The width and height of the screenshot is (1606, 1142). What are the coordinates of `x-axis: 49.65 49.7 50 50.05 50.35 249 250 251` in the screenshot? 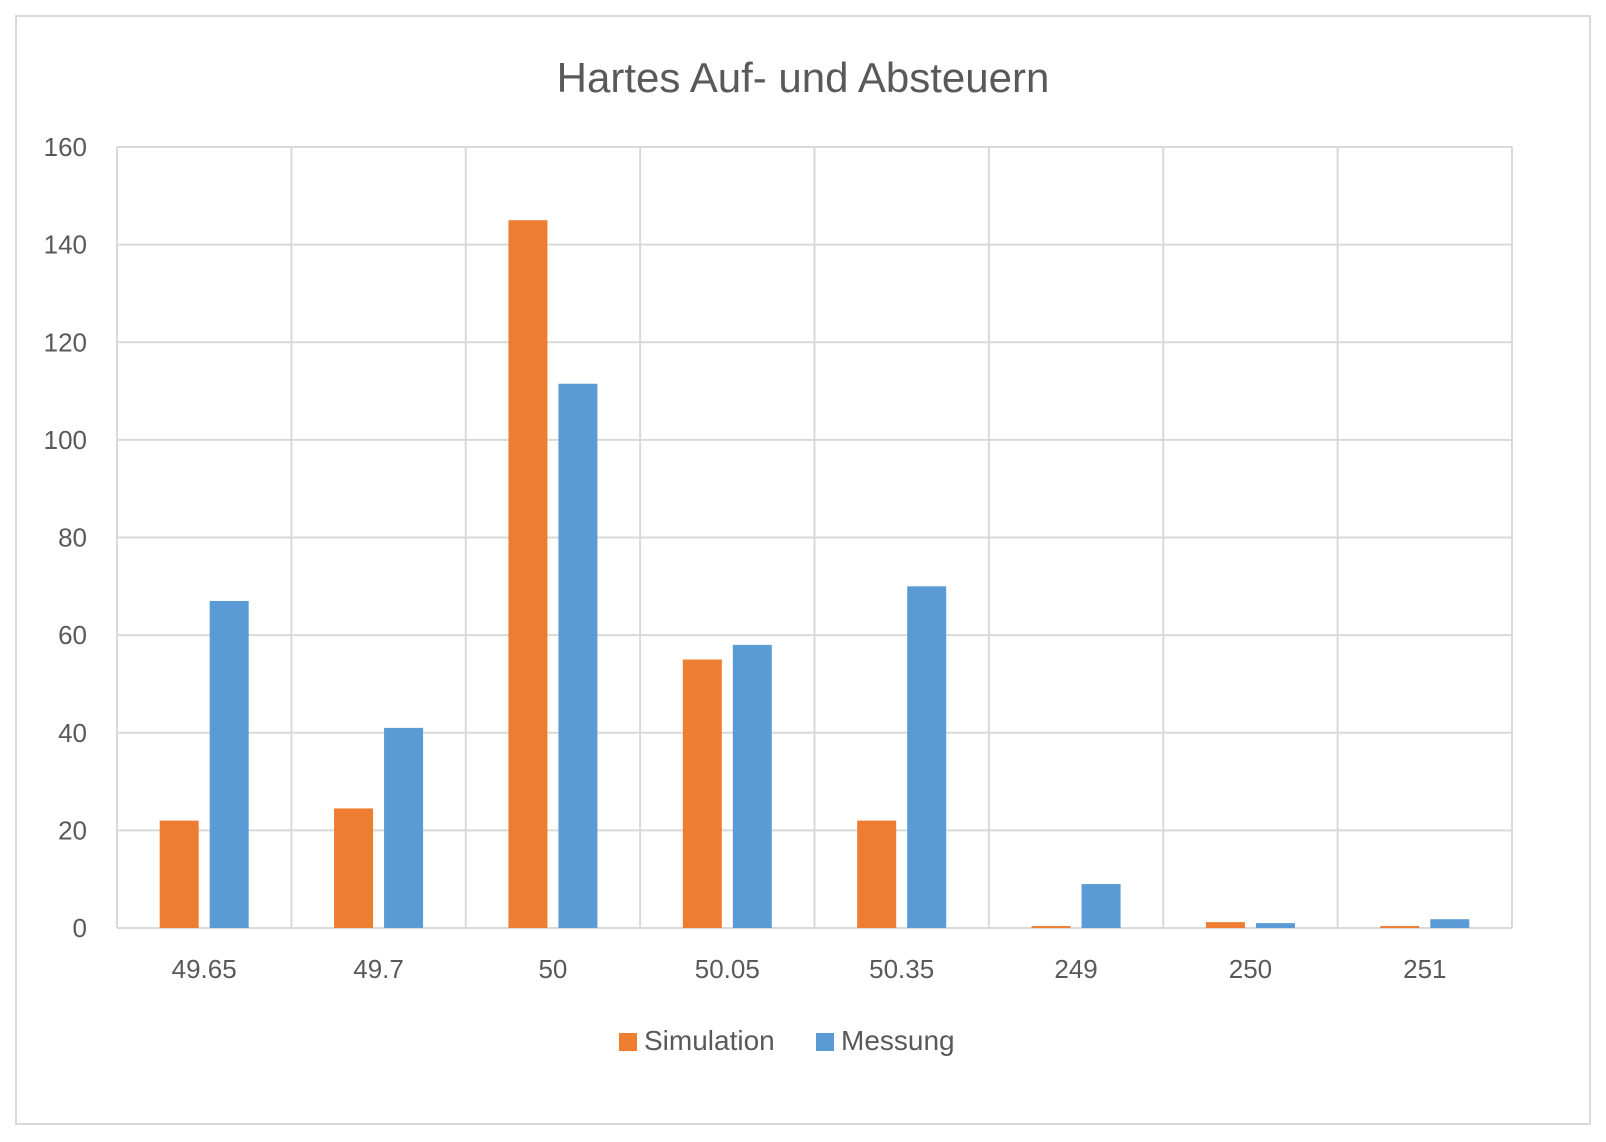 It's located at (809, 969).